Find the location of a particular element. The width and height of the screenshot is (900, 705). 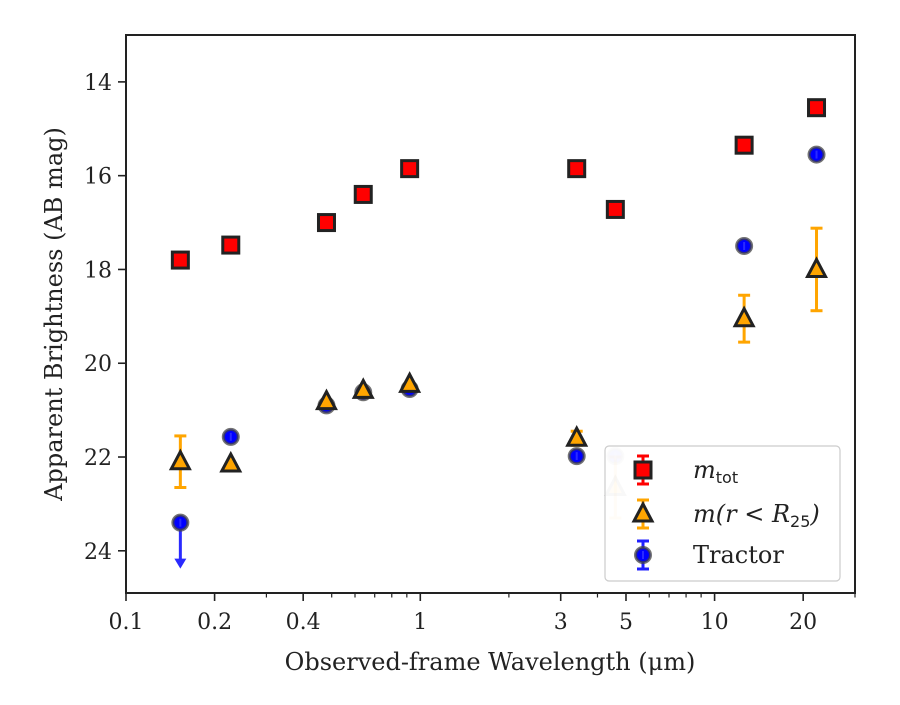

x-tick-label: 0.4 is located at coordinates (303, 622).